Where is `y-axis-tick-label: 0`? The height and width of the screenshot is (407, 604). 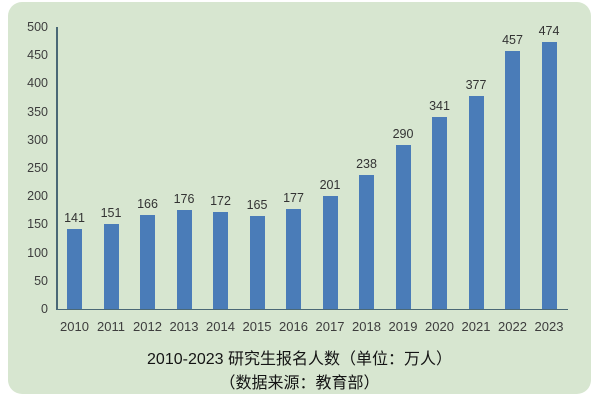 y-axis-tick-label: 0 is located at coordinates (44, 309).